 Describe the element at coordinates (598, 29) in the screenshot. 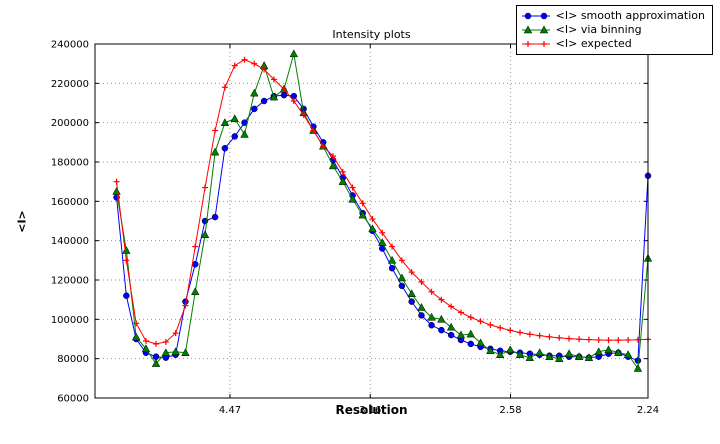

I see `legend-label: <I> via binning` at that location.